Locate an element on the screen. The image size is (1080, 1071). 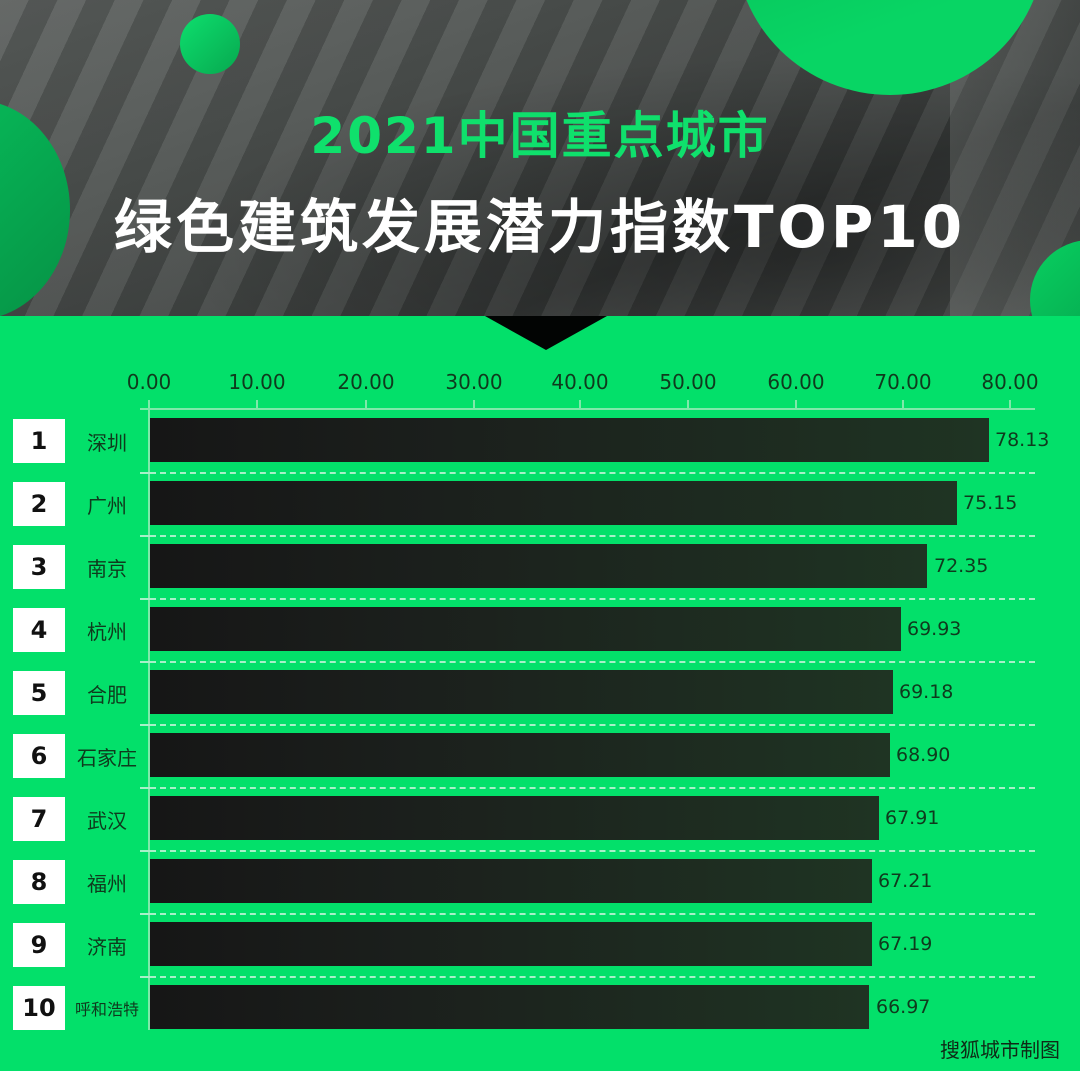
value-label: 67.19 is located at coordinates (905, 944).